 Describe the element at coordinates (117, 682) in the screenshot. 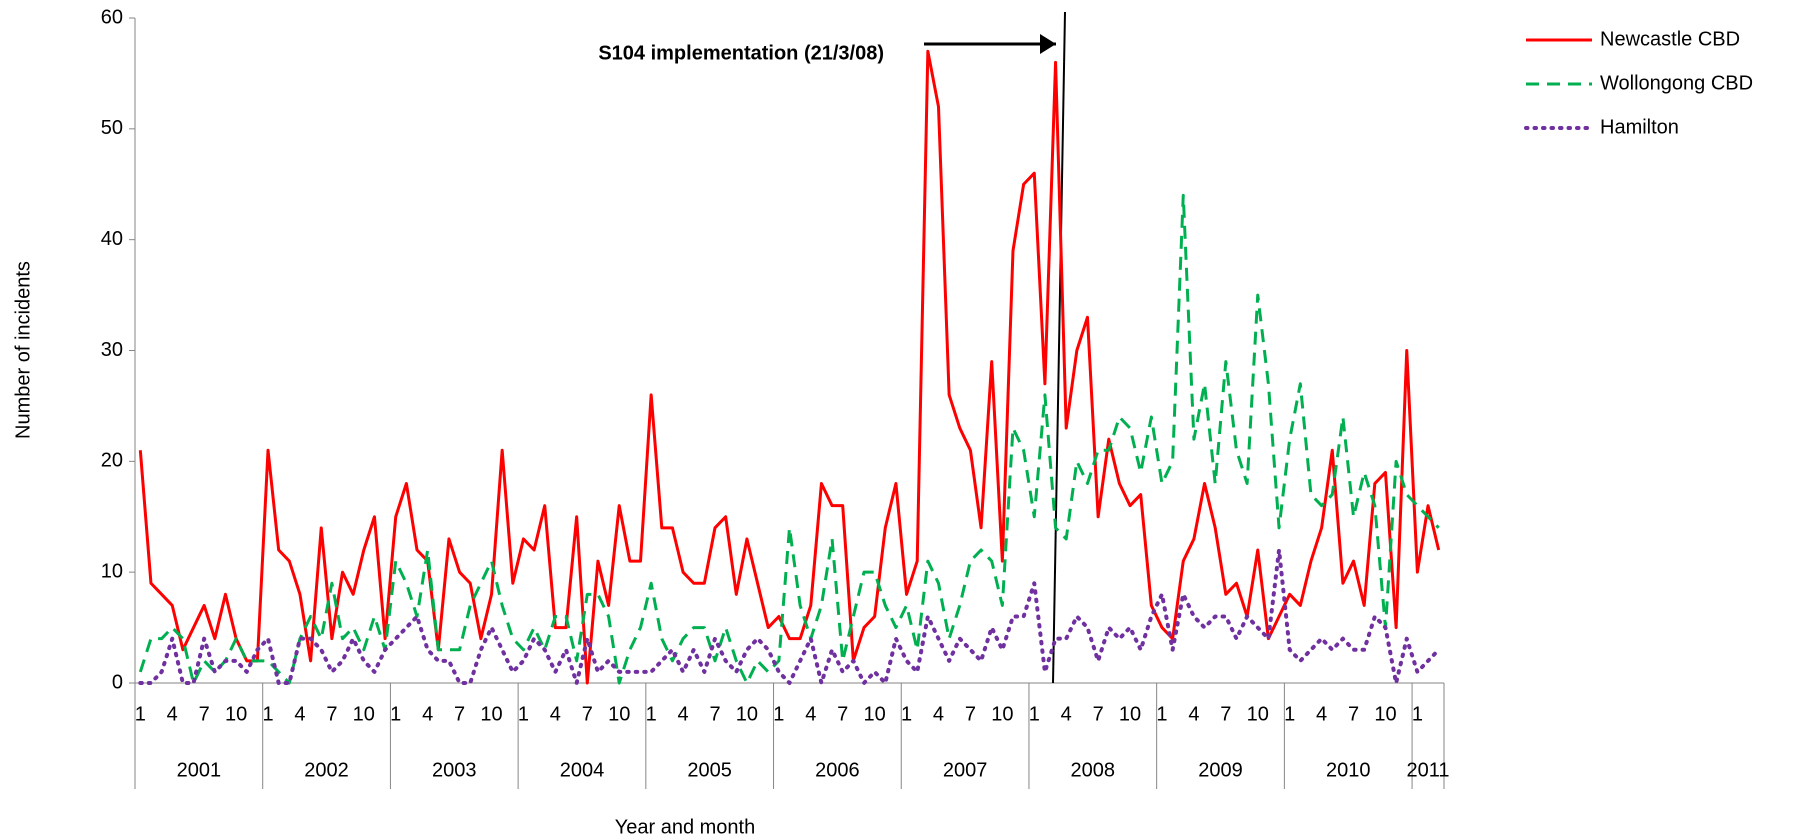

I see `y-tick-label: 0` at that location.